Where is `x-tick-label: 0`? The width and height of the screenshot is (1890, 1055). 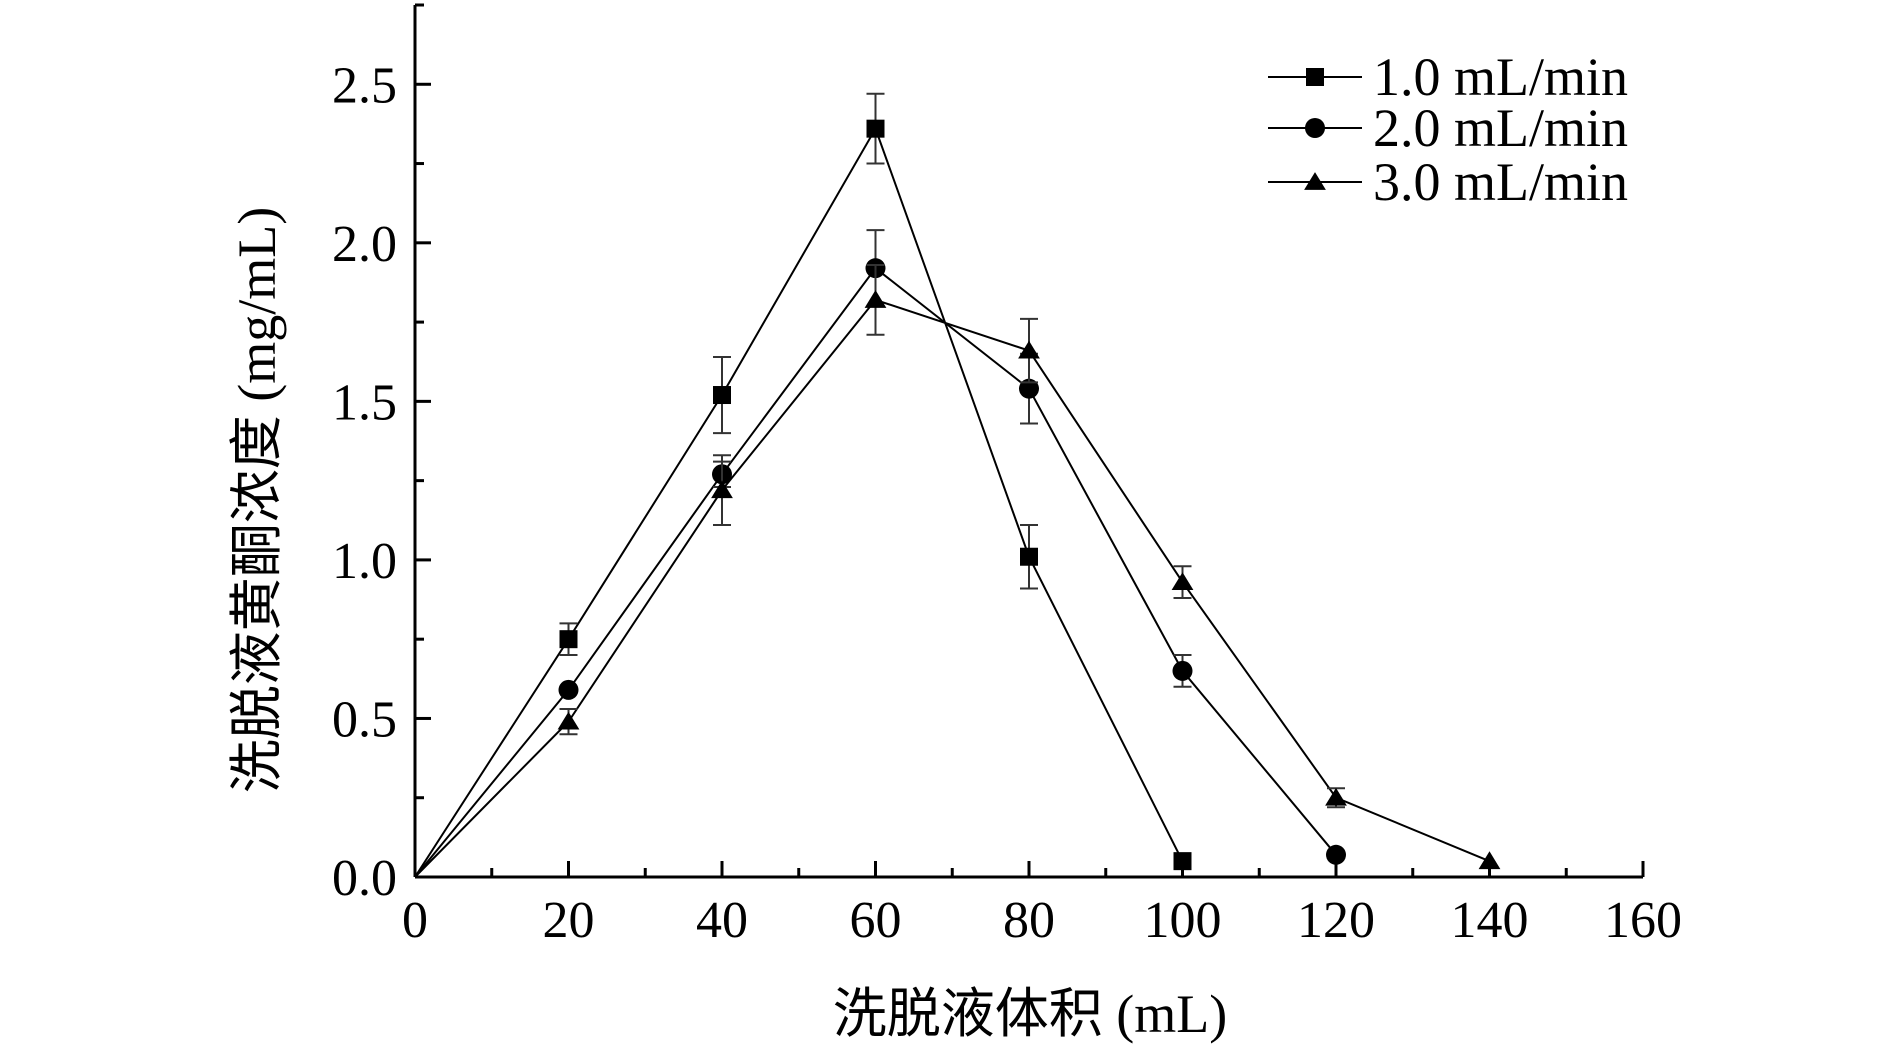
x-tick-label: 0 is located at coordinates (415, 920).